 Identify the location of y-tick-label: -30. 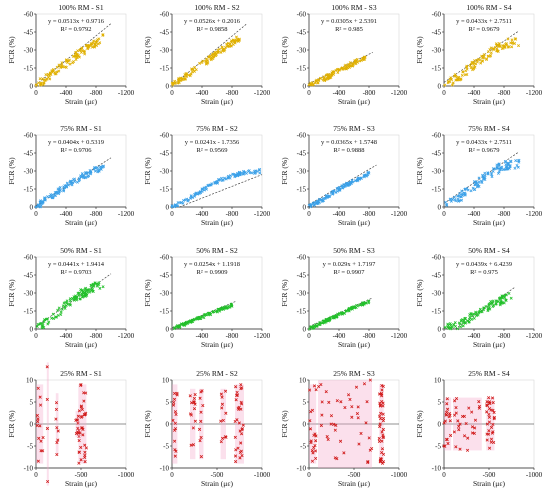
(165, 172).